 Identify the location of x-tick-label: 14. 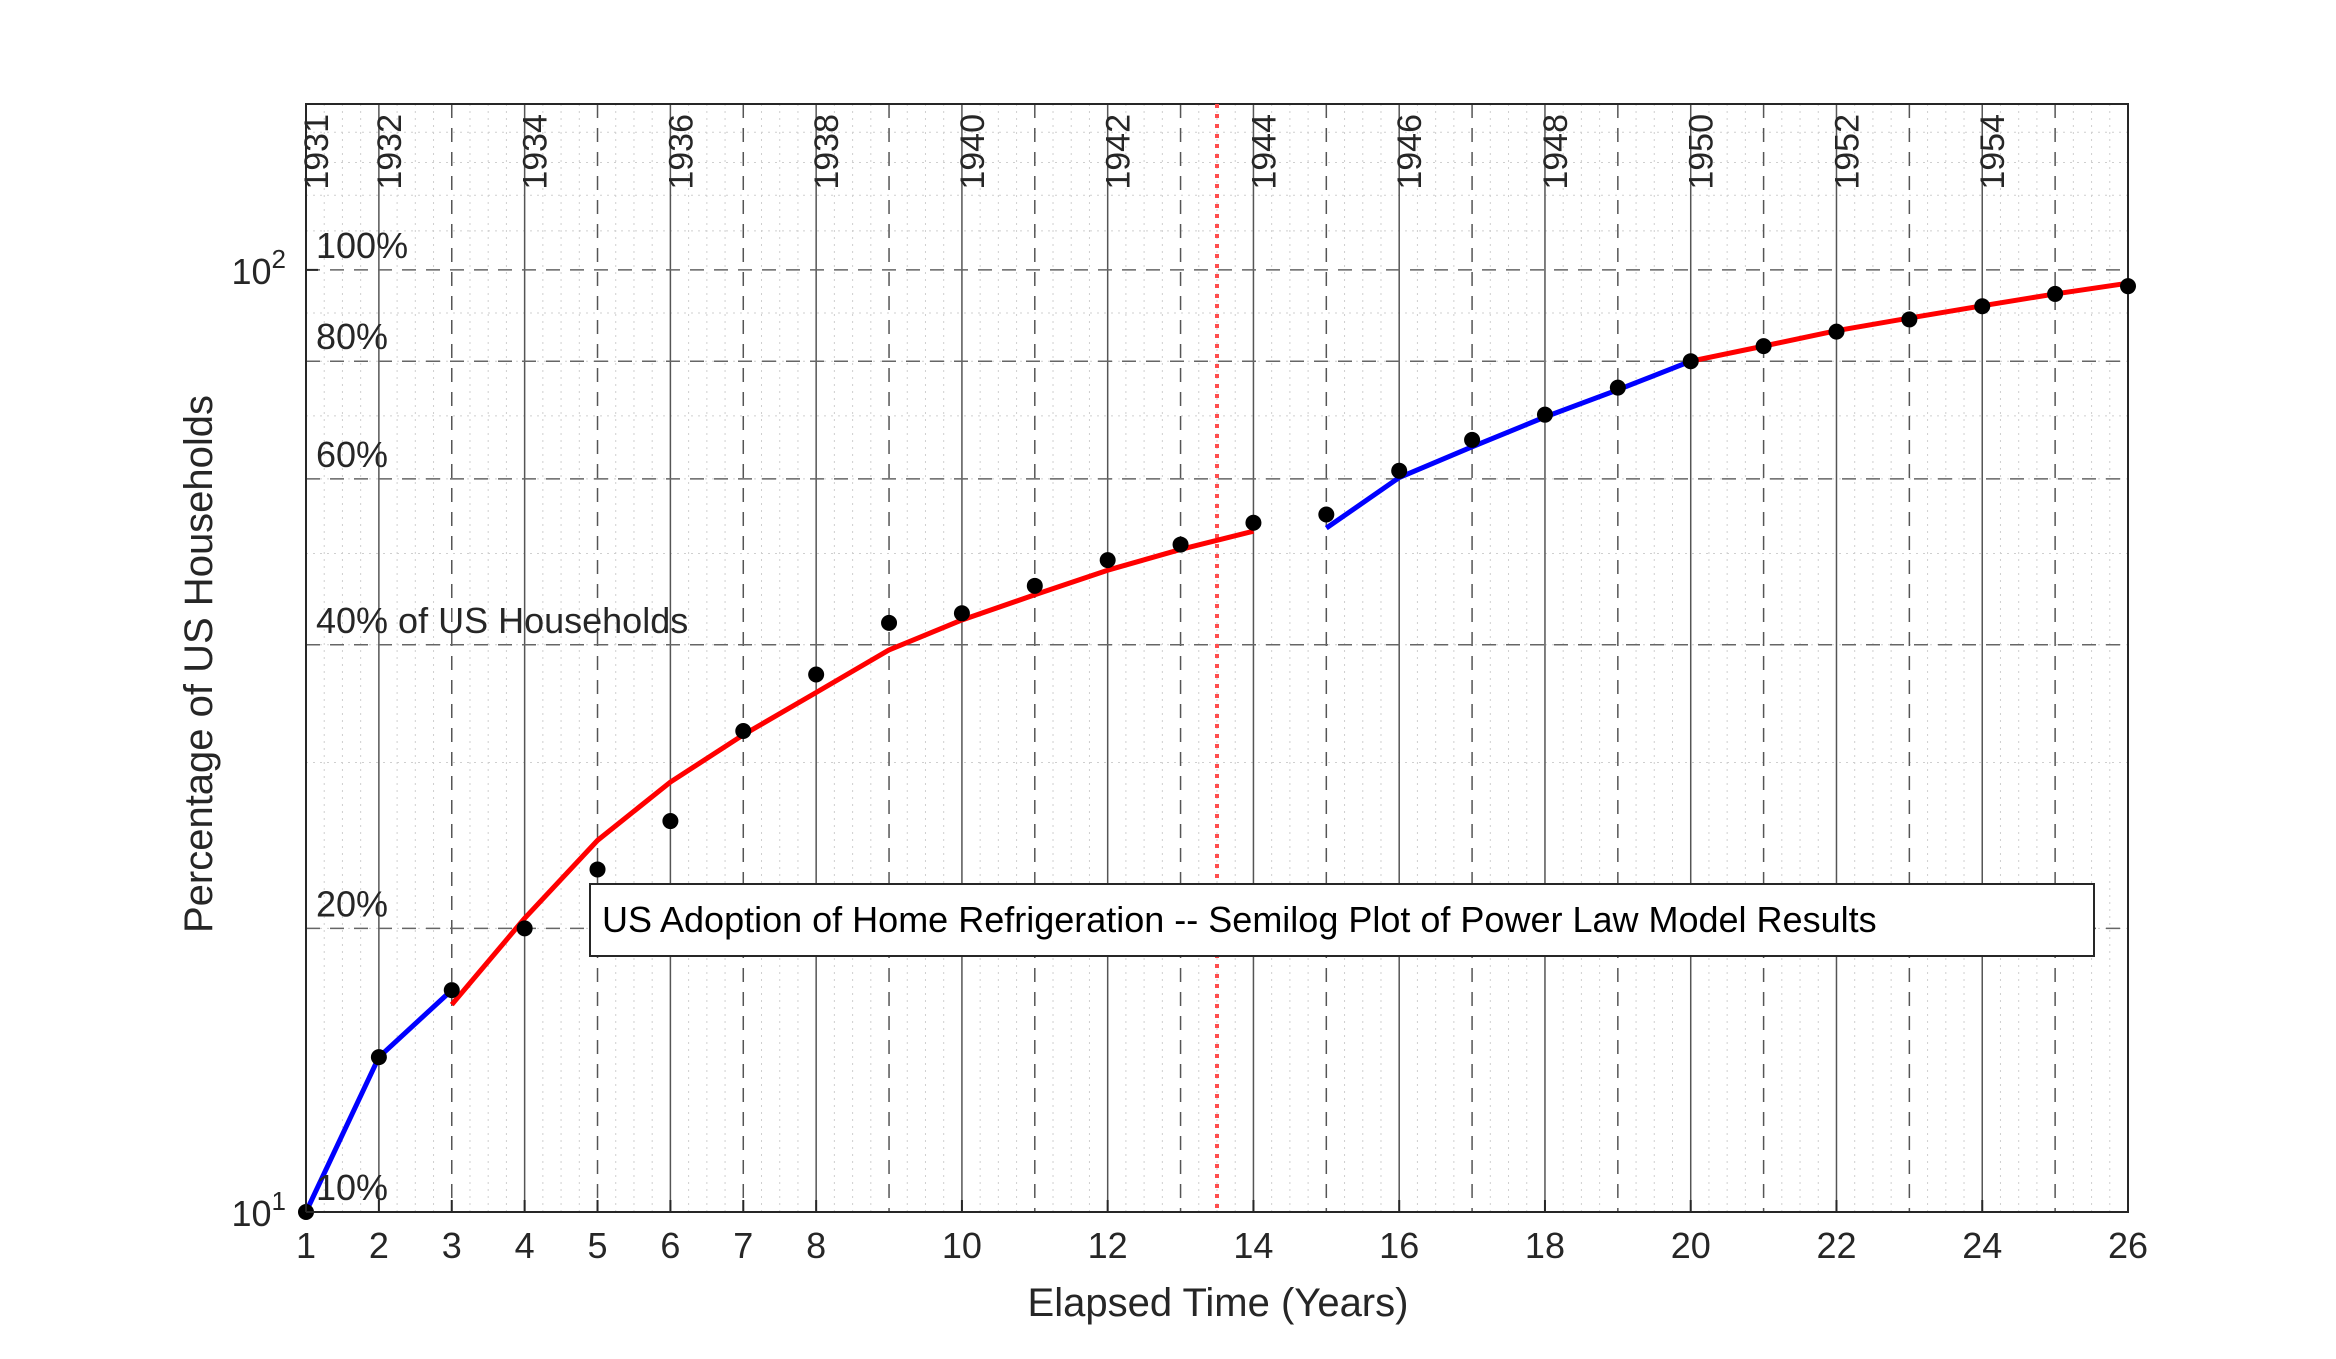
(1253, 1245).